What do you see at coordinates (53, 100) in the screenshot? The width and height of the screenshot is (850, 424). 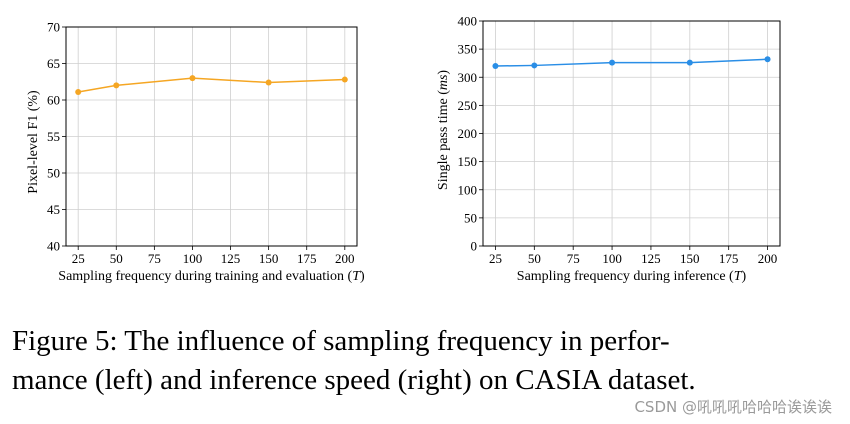 I see `y-tick-label: 60` at bounding box center [53, 100].